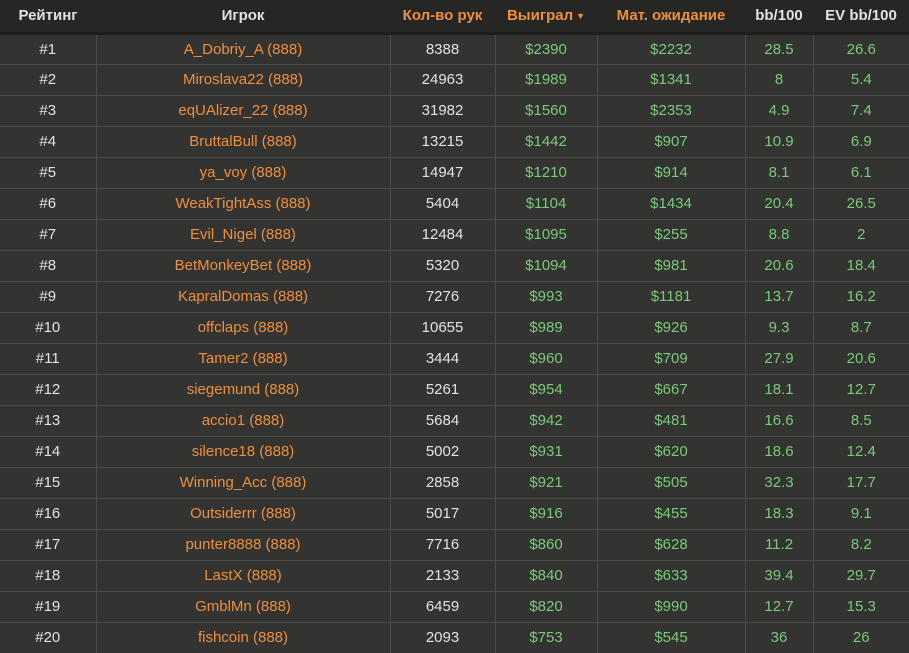  What do you see at coordinates (442, 637) in the screenshot?
I see `hands-count-cell: 2093` at bounding box center [442, 637].